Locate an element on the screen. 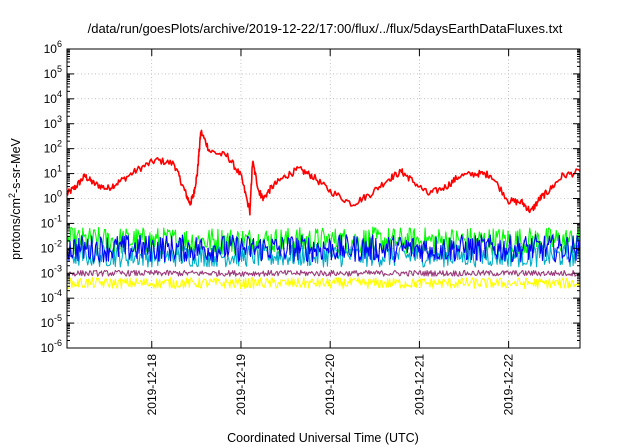 The width and height of the screenshot is (640, 448). x-tick-label: 2019-12-19 is located at coordinates (241, 385).